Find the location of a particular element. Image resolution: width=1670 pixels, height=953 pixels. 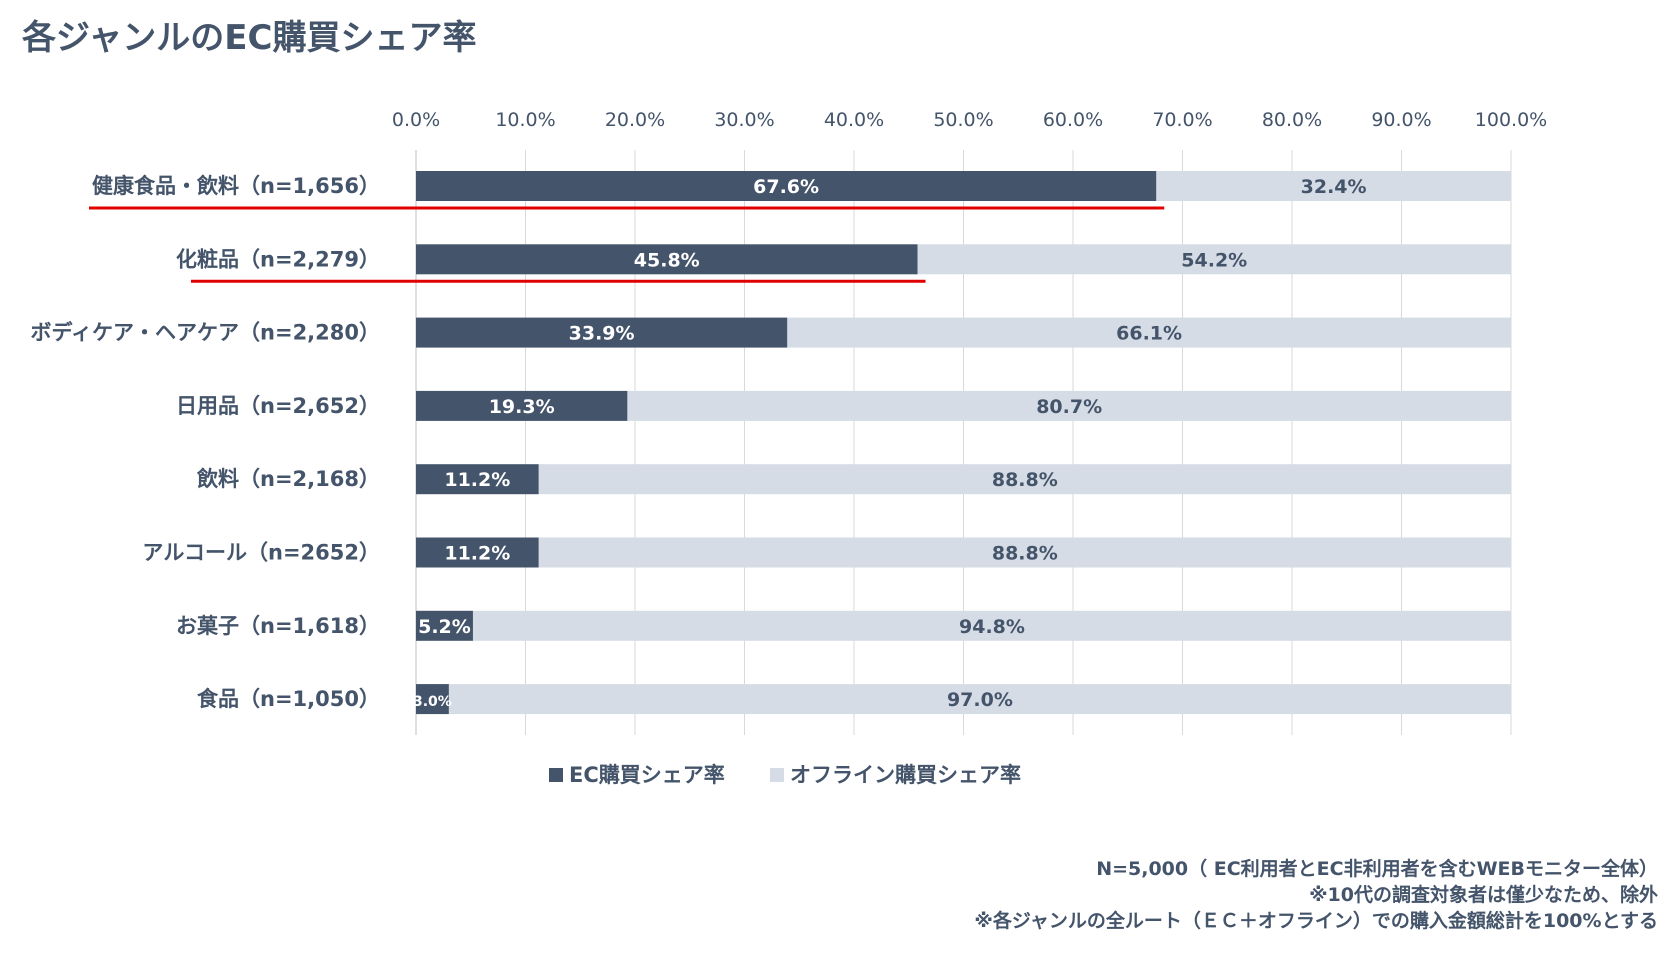

data-label-ec: 19.3% is located at coordinates (522, 407).